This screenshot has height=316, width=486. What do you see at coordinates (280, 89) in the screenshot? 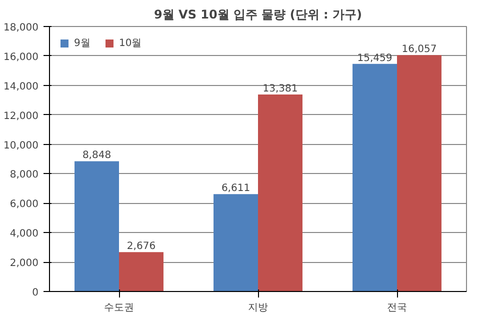
I see `data-label: 13,381` at bounding box center [280, 89].